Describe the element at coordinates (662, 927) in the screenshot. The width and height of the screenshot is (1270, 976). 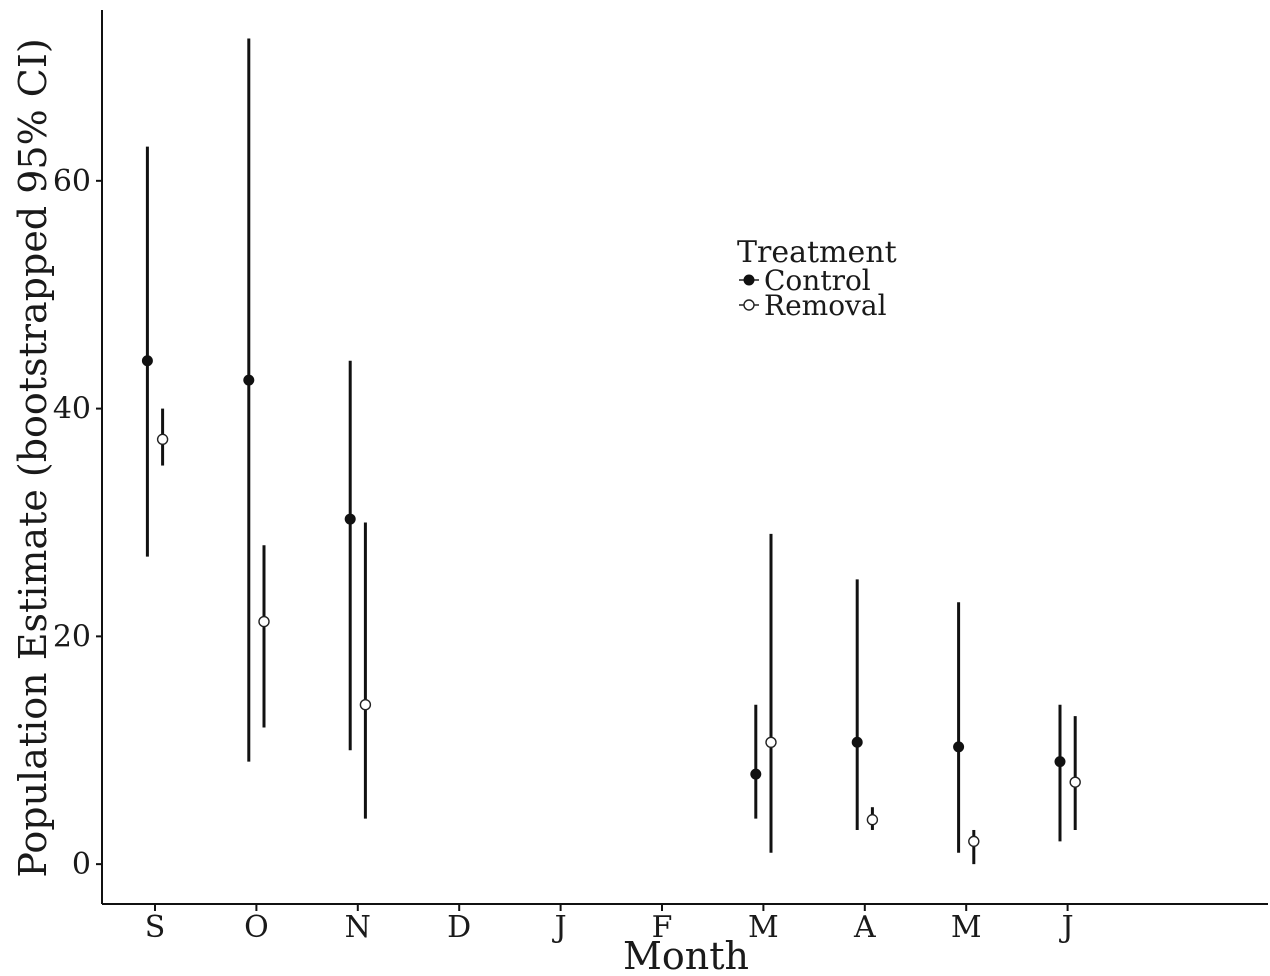
I see `x-tick-label: F` at that location.